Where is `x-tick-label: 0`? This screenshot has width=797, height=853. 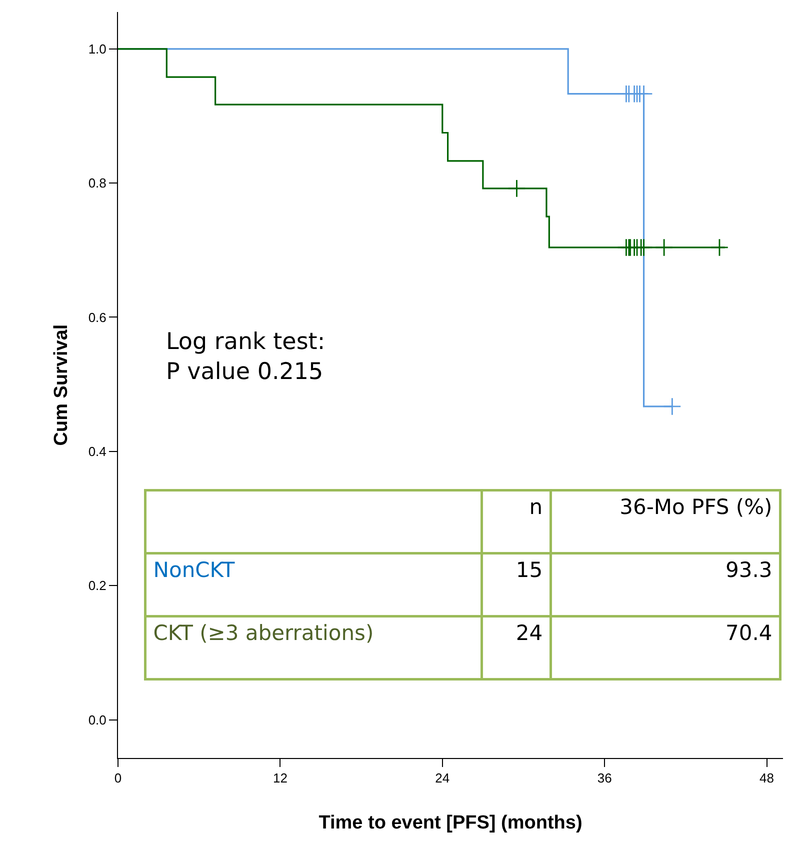 x-tick-label: 0 is located at coordinates (118, 778).